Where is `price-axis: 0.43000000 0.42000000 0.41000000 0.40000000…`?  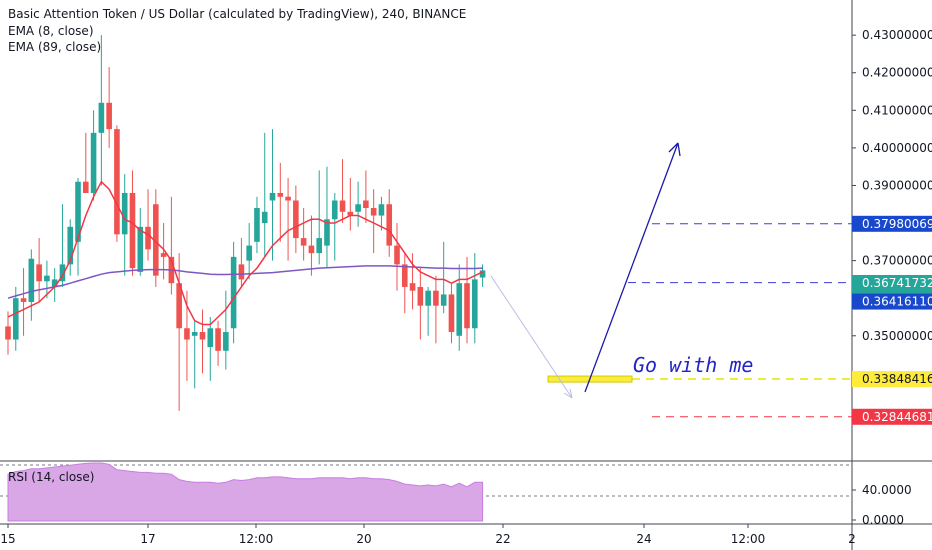
price-axis: 0.43000000 0.42000000 0.41000000 0.40000000… is located at coordinates (892, 277).